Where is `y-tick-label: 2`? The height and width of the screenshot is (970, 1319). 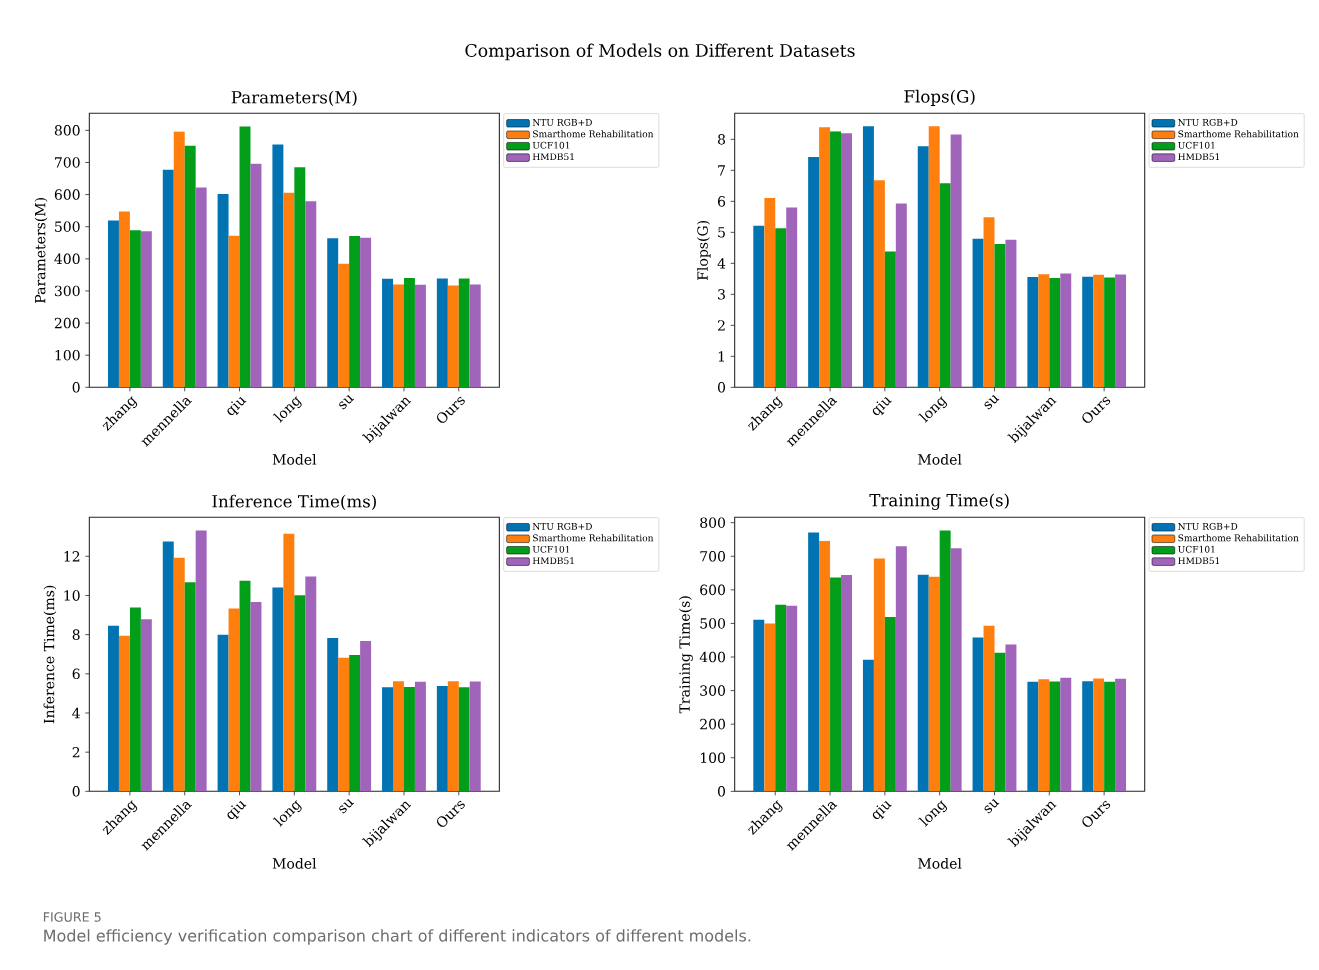 y-tick-label: 2 is located at coordinates (76, 752).